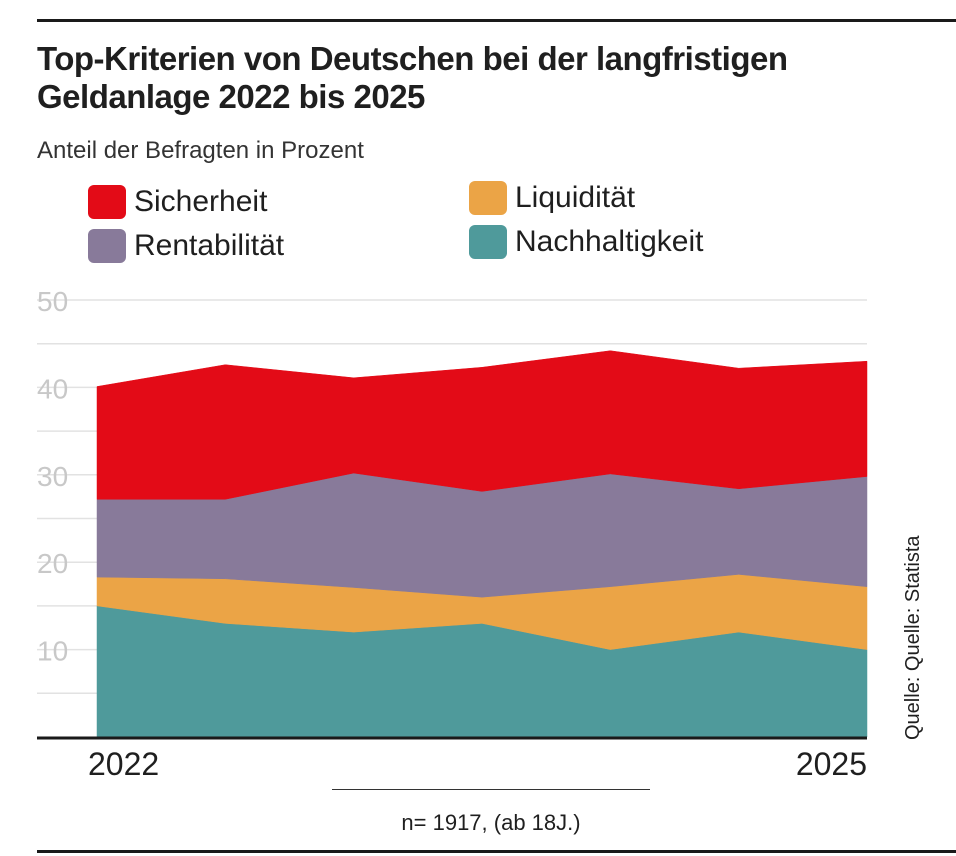 This screenshot has width=956, height=856. Describe the element at coordinates (52, 651) in the screenshot. I see `y-tick-label-10: 10` at that location.